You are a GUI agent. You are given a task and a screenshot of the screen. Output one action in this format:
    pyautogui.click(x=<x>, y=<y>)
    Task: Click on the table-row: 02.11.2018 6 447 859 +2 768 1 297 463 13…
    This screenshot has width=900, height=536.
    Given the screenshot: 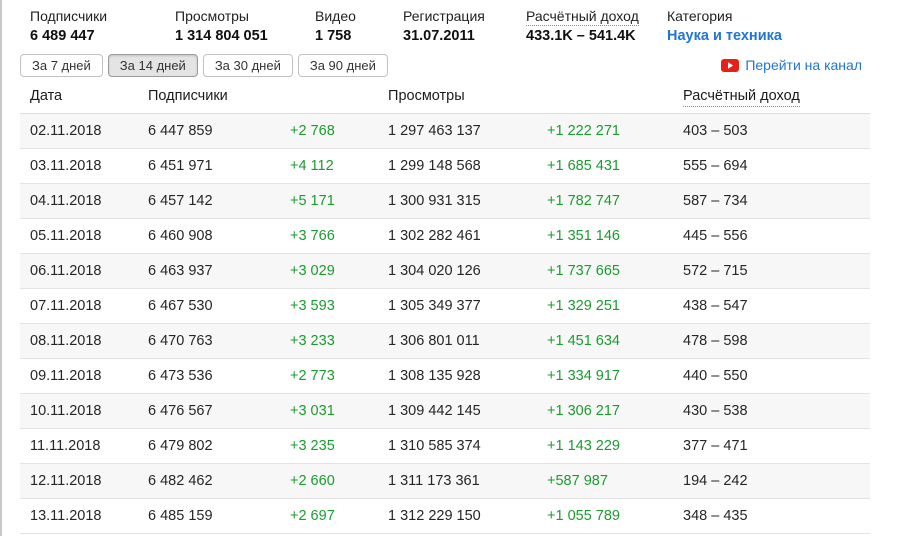 What is the action you would take?
    pyautogui.click(x=445, y=131)
    